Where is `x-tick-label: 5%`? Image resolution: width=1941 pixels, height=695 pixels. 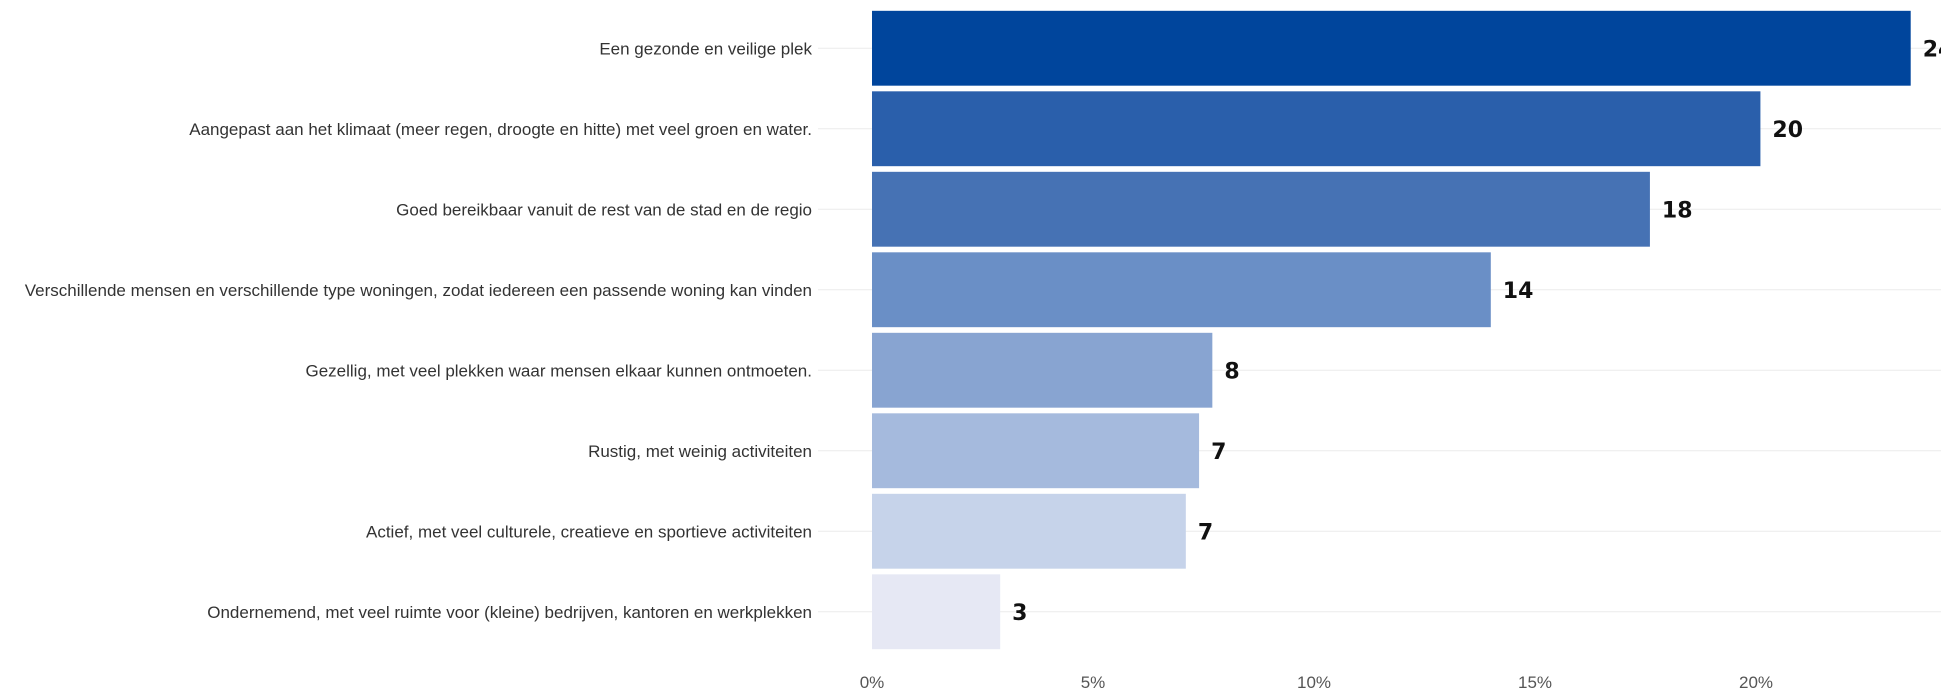 x-tick-label: 5% is located at coordinates (1093, 682).